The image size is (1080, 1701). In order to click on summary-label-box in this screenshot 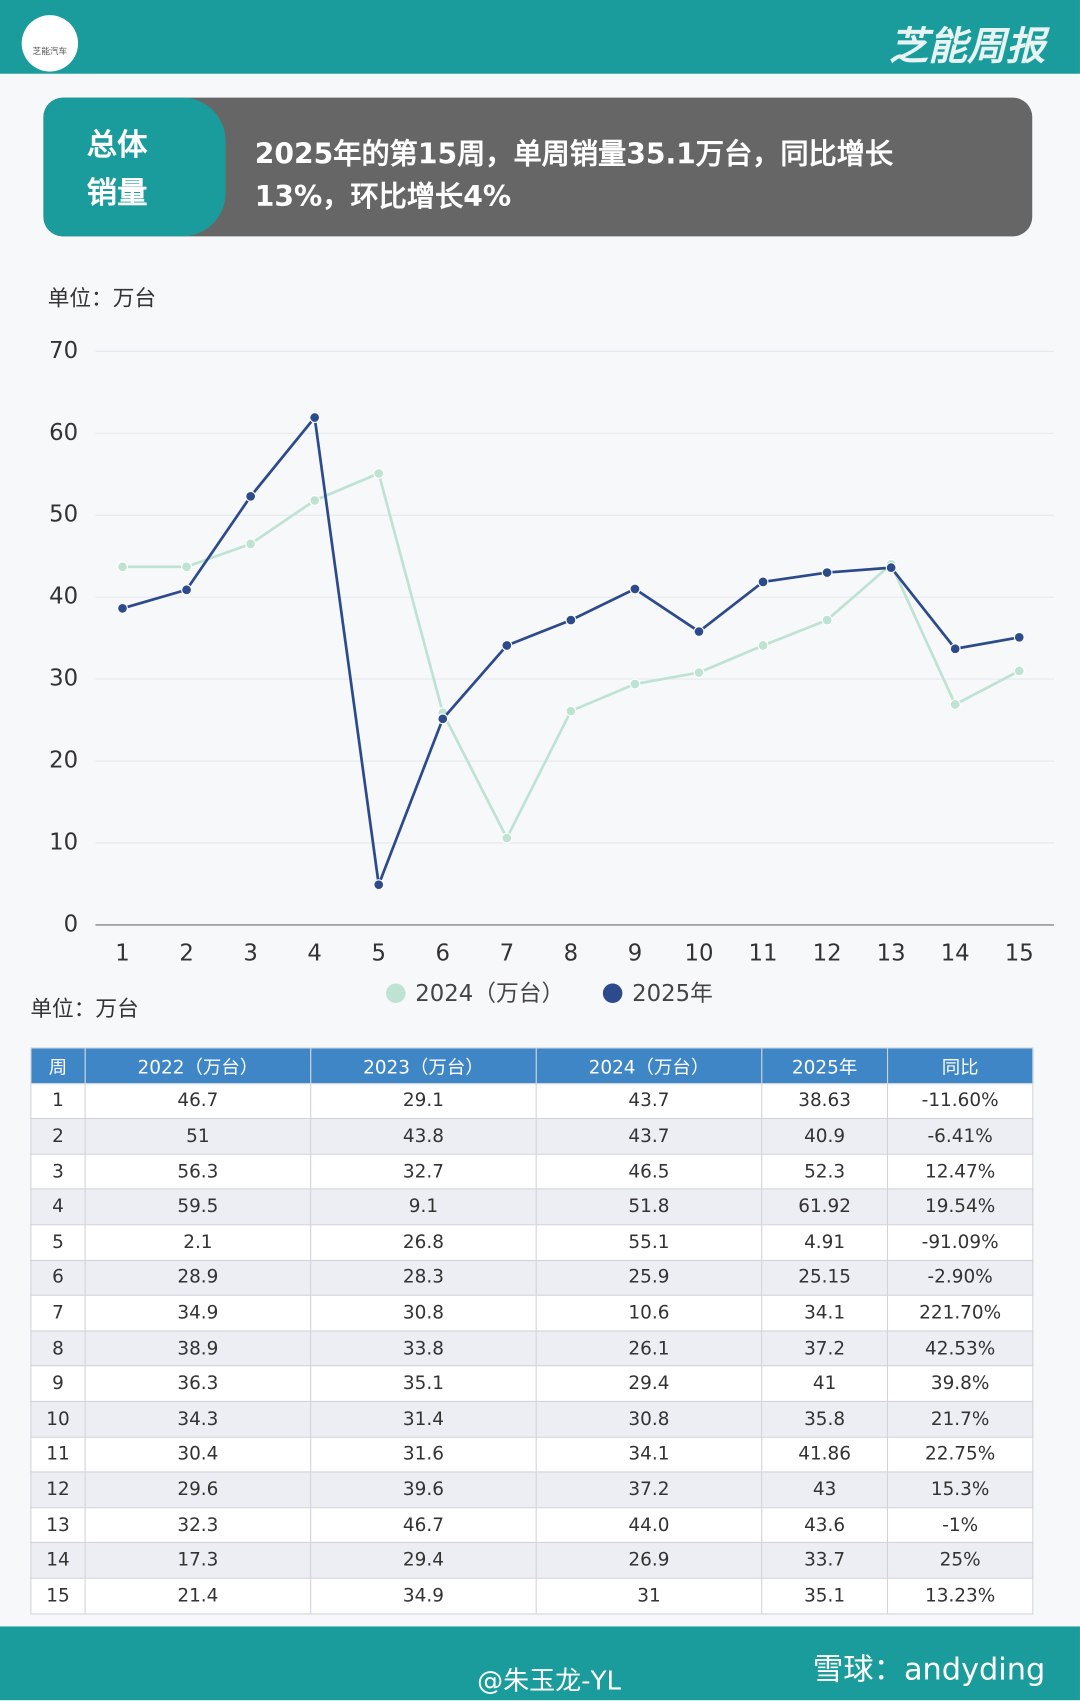, I will do `click(134, 167)`.